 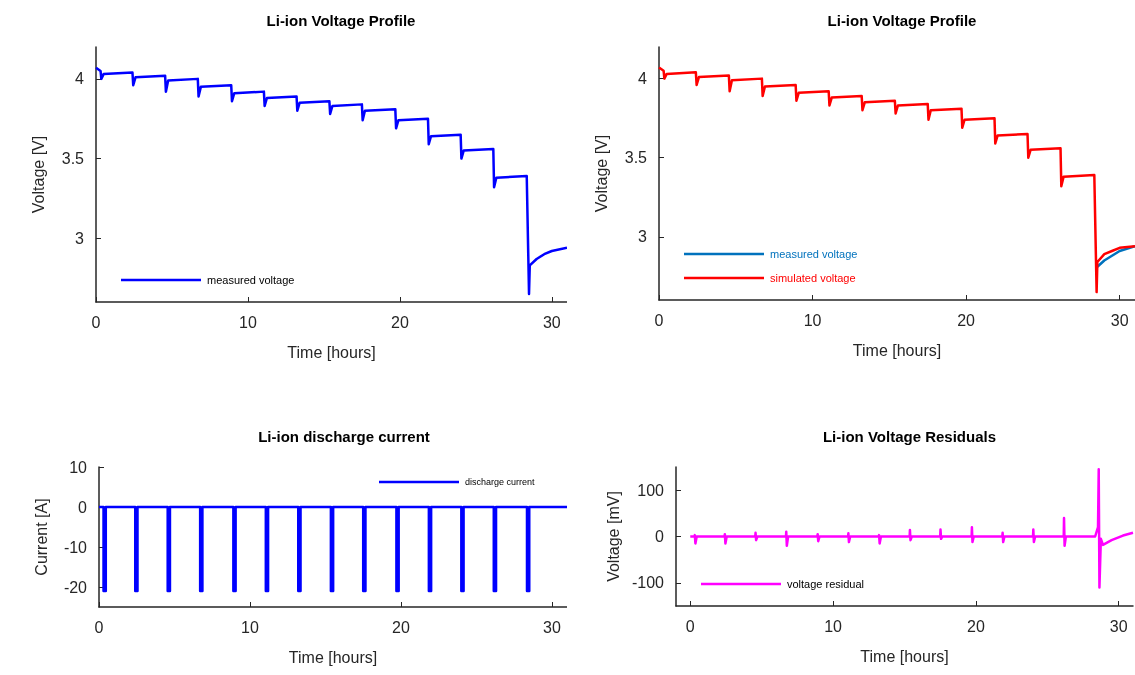 I want to click on y-axis-title: Current [A], so click(x=41, y=537).